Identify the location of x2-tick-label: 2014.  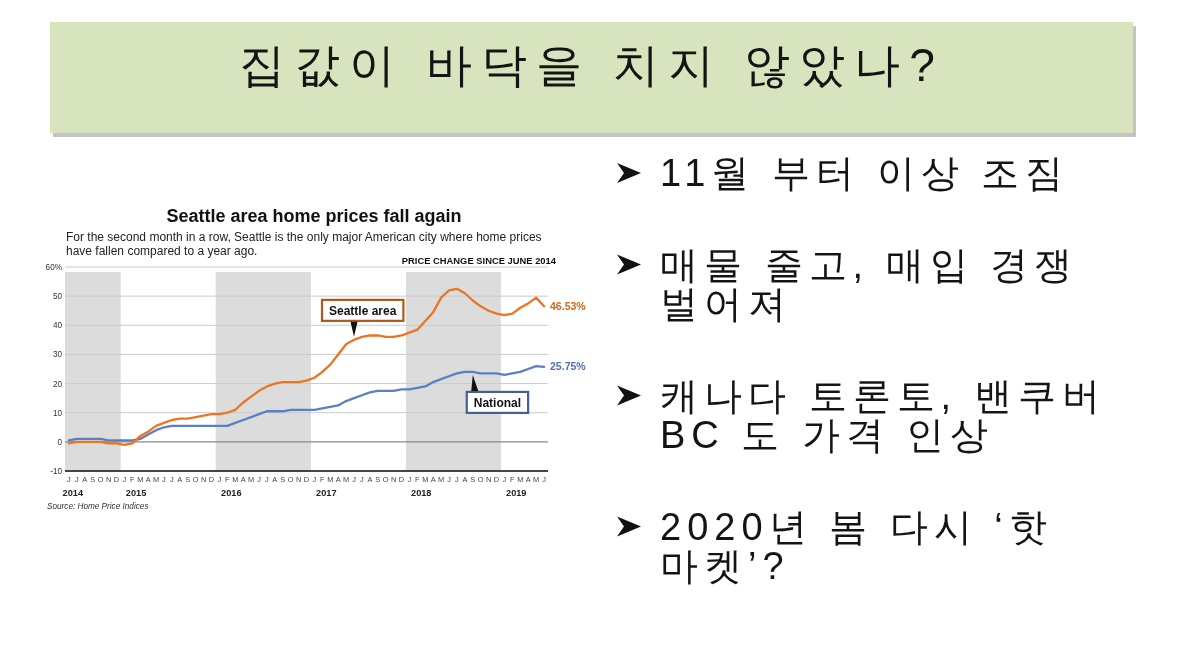
(73, 493).